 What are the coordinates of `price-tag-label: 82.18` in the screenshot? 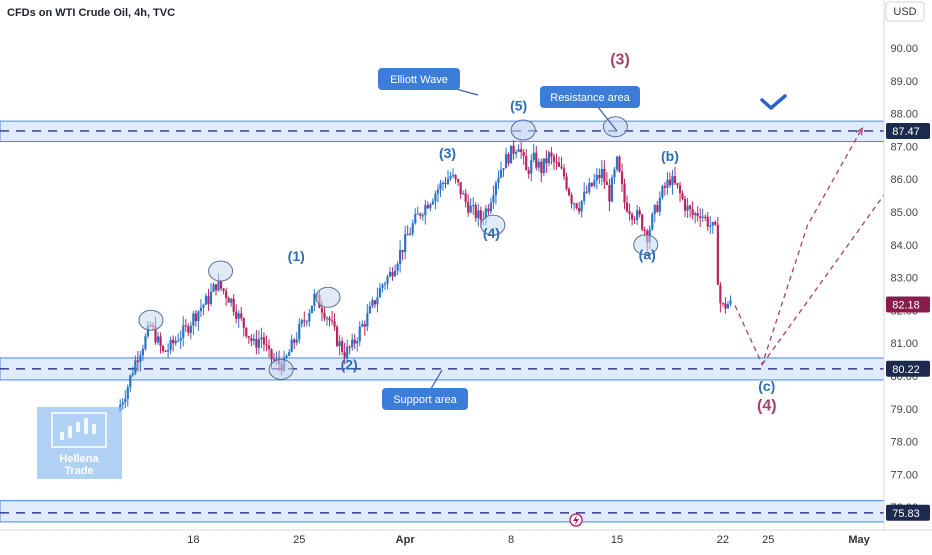 It's located at (906, 305).